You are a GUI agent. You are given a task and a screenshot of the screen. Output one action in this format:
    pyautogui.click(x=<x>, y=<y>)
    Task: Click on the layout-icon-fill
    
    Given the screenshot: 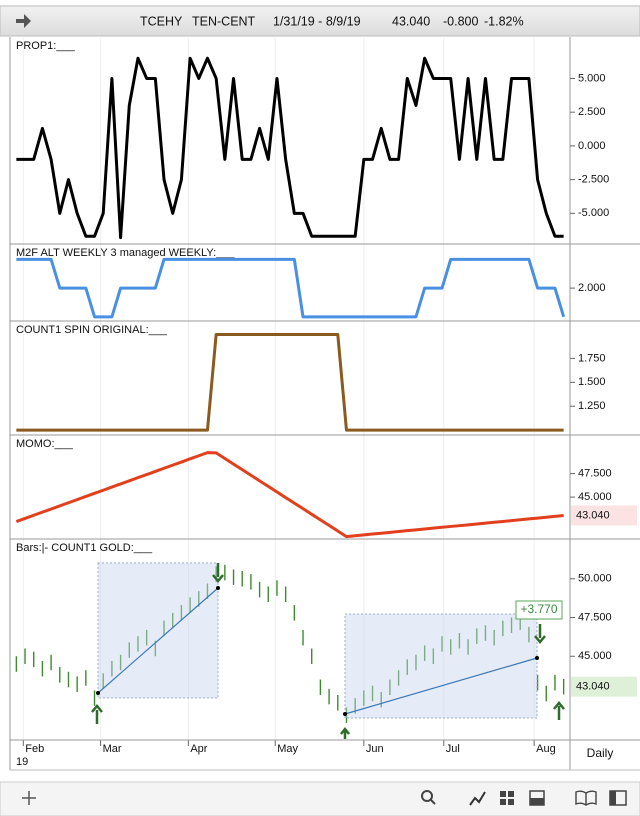 What is the action you would take?
    pyautogui.click(x=537, y=801)
    